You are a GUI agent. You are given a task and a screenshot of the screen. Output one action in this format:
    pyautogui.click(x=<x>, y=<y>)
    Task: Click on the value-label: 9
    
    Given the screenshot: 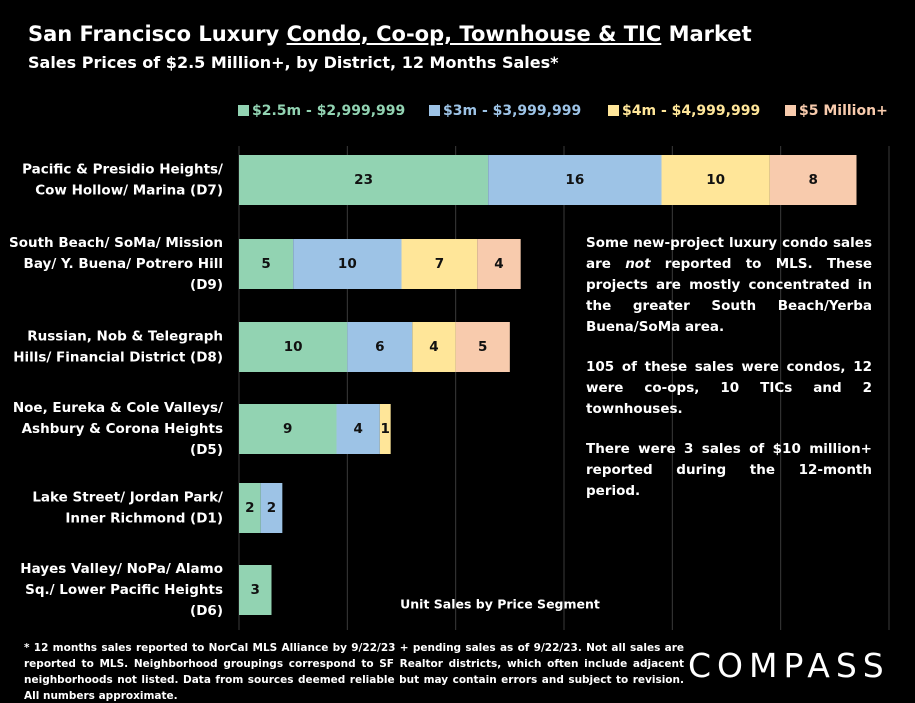 What is the action you would take?
    pyautogui.click(x=287, y=429)
    